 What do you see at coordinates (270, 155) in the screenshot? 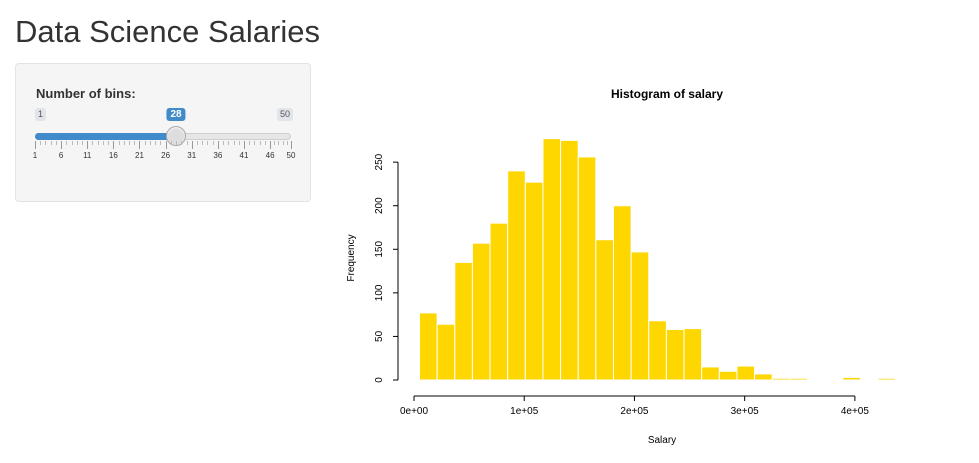
I see `slider-tick-label: 46` at bounding box center [270, 155].